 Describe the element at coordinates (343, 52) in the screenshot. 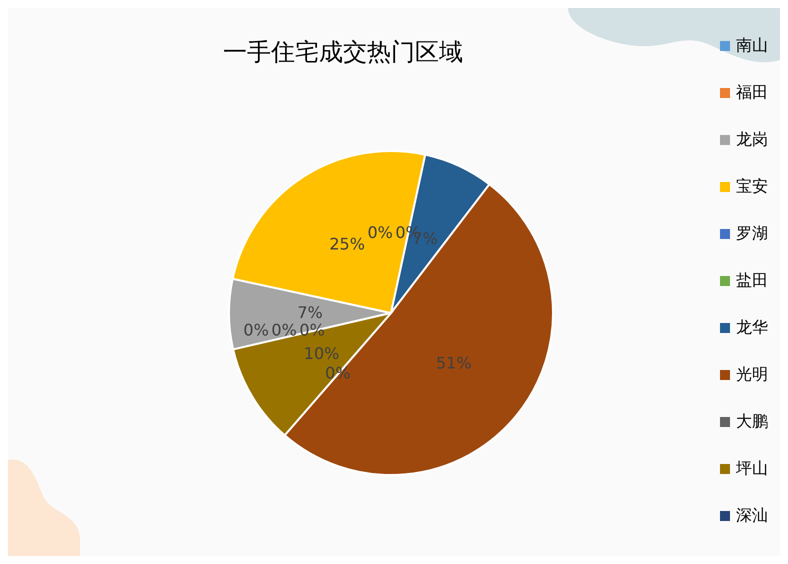

I see `chart-title: 一手住宅成交热门区域` at that location.